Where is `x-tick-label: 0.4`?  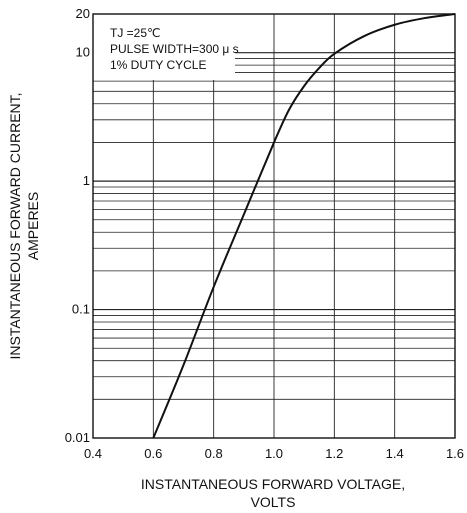 x-tick-label: 0.4 is located at coordinates (93, 453).